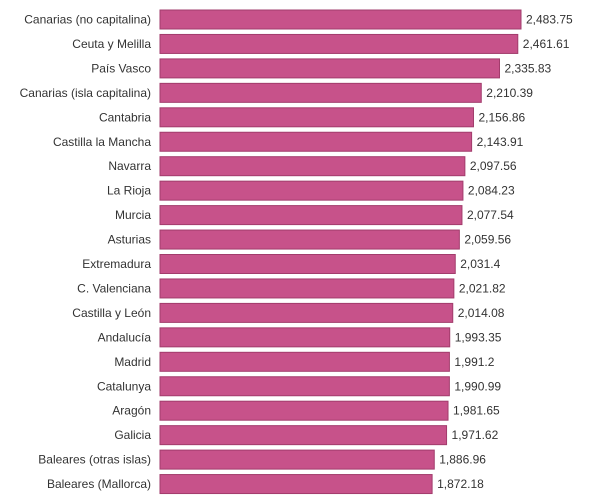 This screenshot has height=504, width=598. Describe the element at coordinates (493, 166) in the screenshot. I see `value-label: 2,097.56` at that location.